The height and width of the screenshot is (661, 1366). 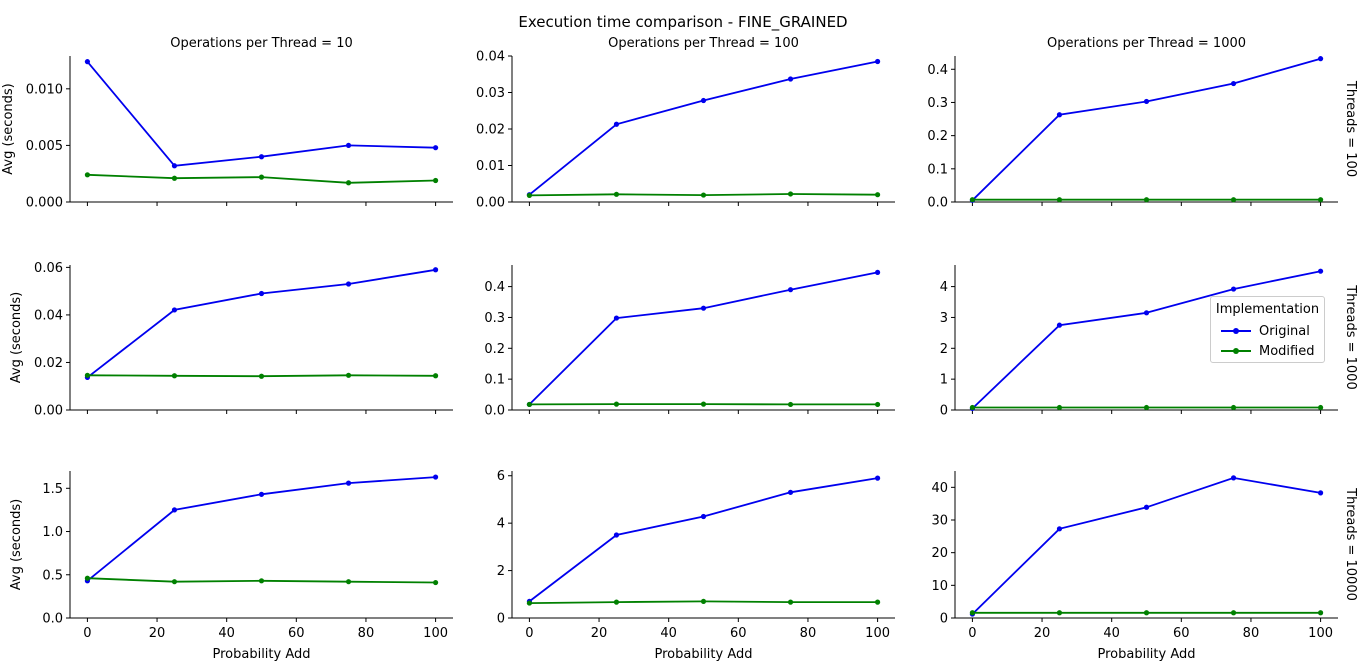 I want to click on x-tick-label: 20, so click(x=1042, y=633).